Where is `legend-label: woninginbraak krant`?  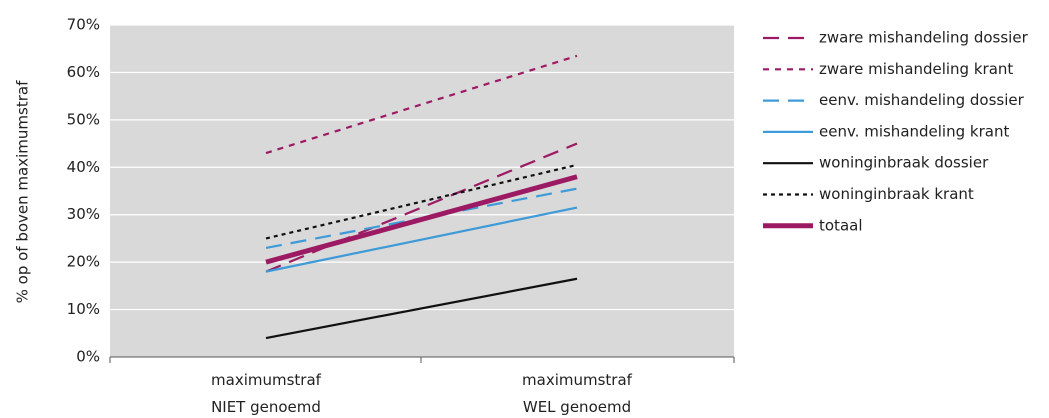
legend-label: woninginbraak krant is located at coordinates (896, 194).